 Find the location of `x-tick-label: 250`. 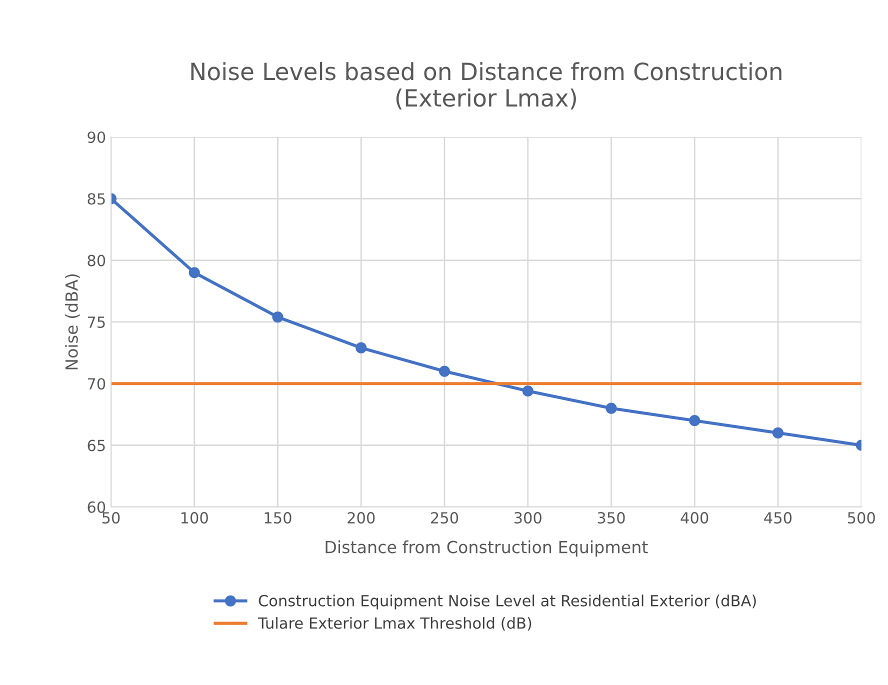

x-tick-label: 250 is located at coordinates (444, 518).